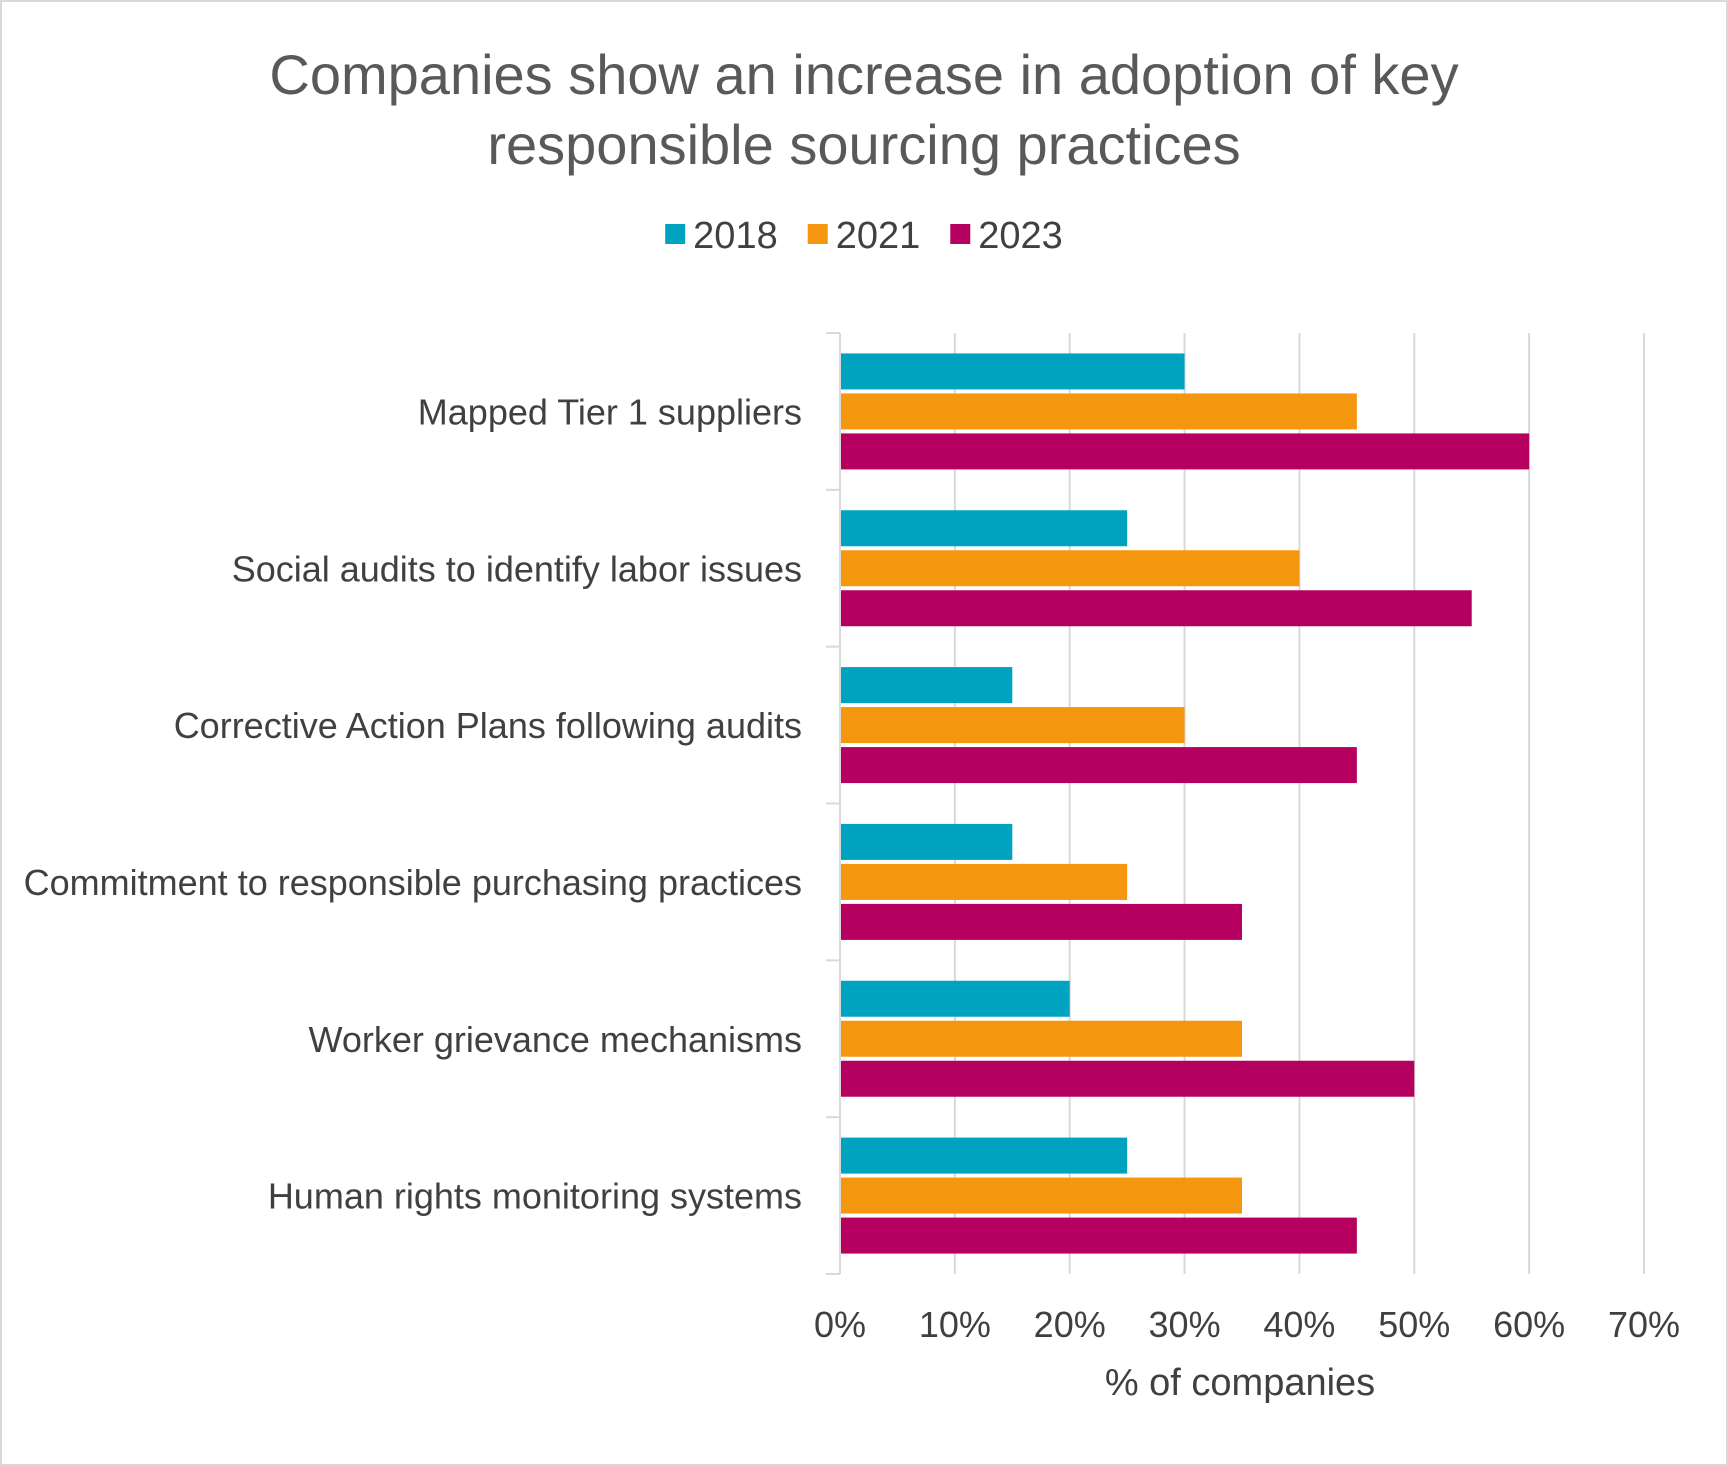  What do you see at coordinates (878, 236) in the screenshot?
I see `legend-label: 2021` at bounding box center [878, 236].